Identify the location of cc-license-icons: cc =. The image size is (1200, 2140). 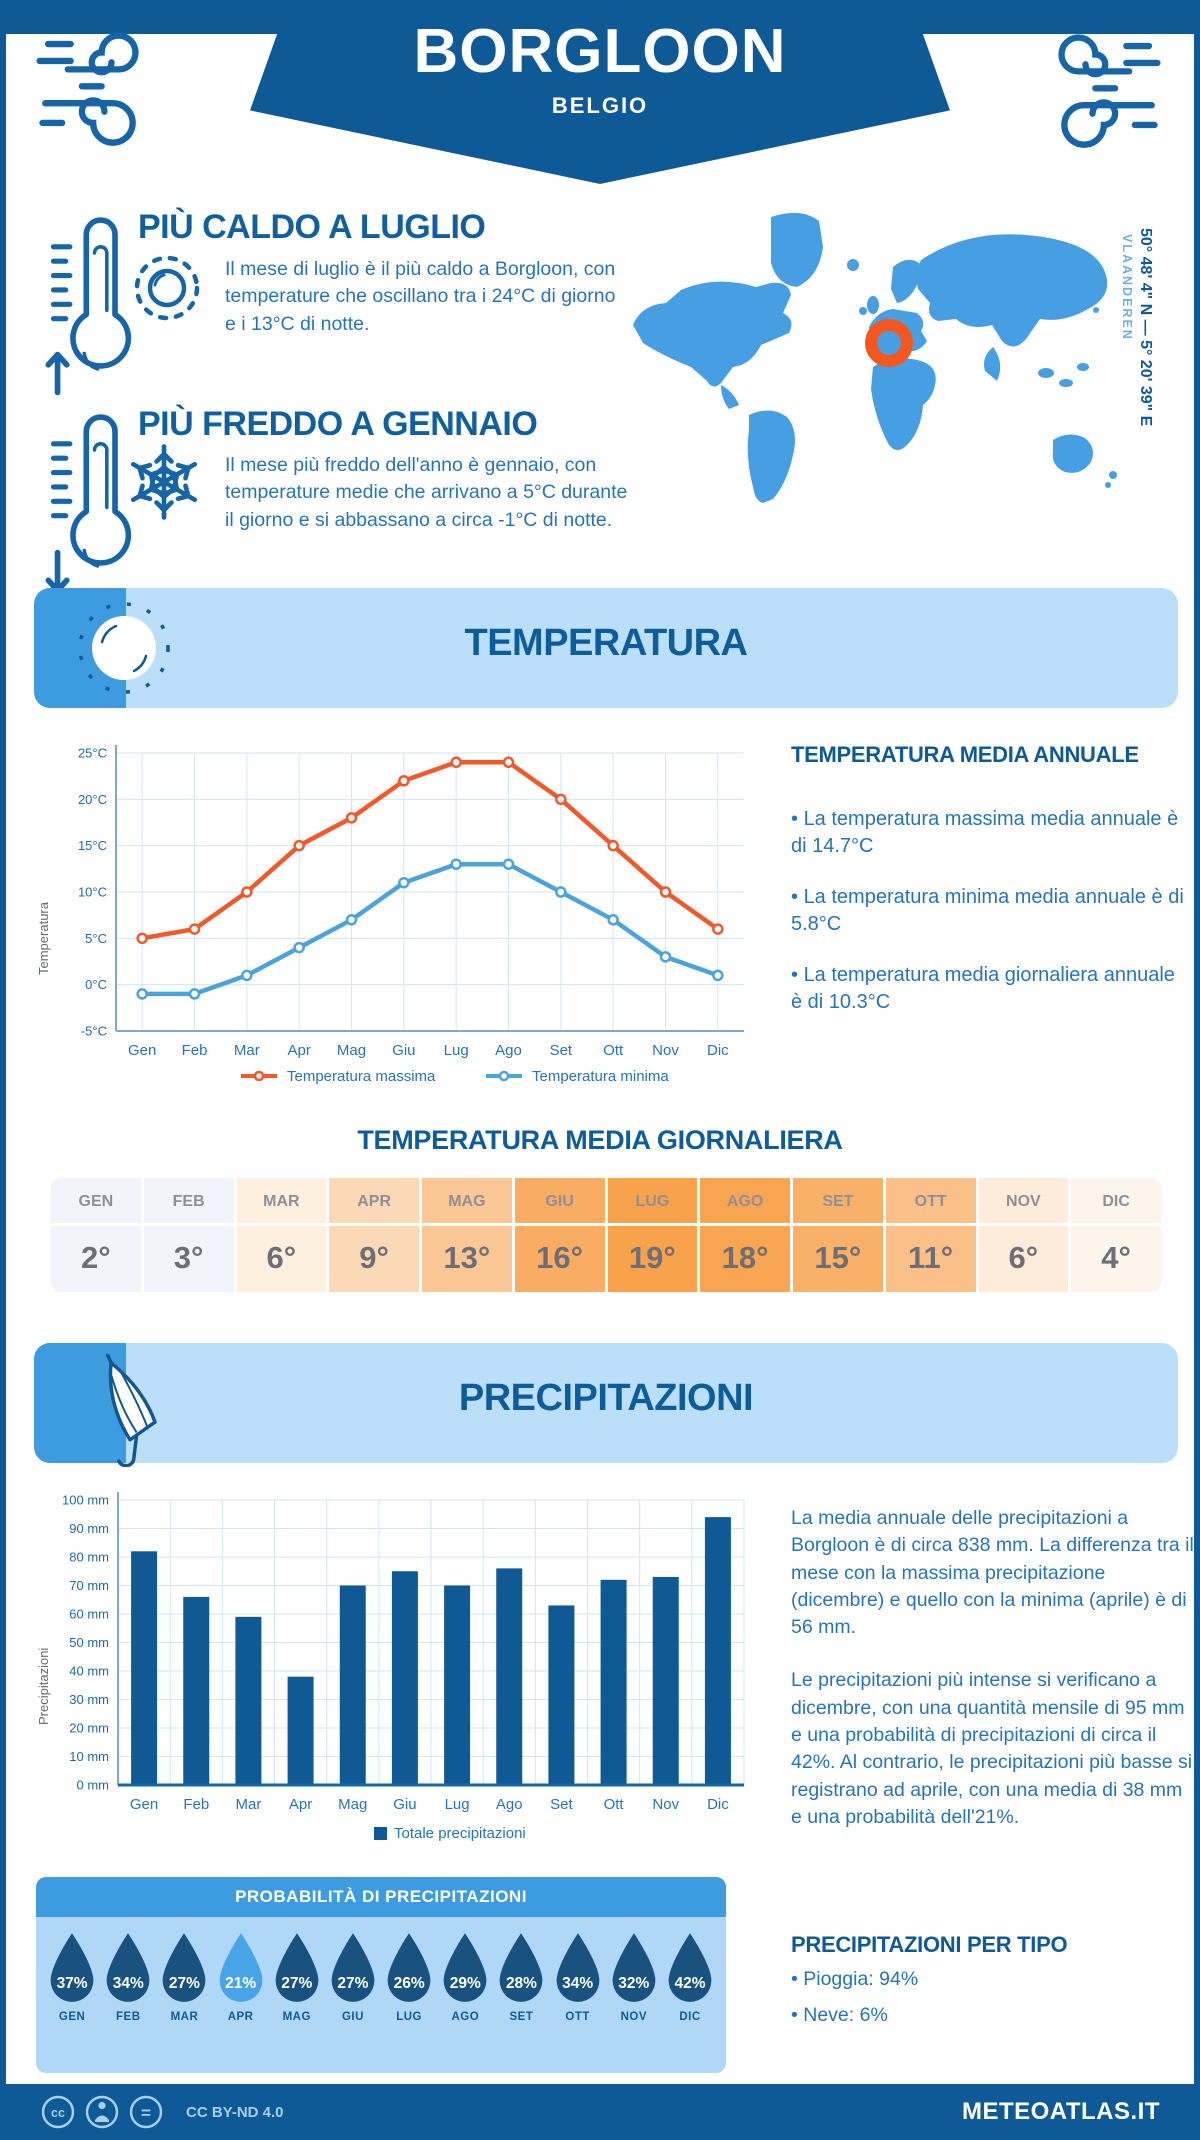
(102, 2112).